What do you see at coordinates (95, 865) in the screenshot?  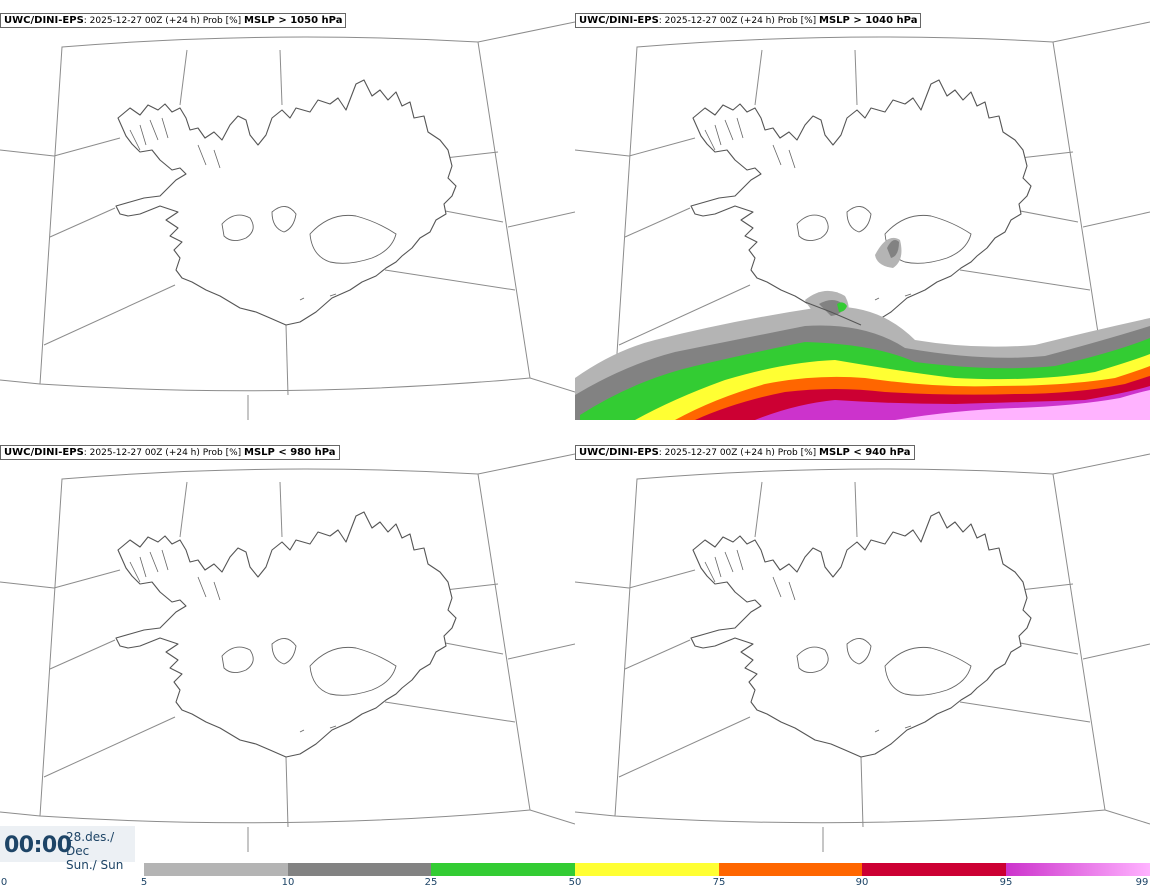 I see `valid-day-line: Sun./ Sun` at bounding box center [95, 865].